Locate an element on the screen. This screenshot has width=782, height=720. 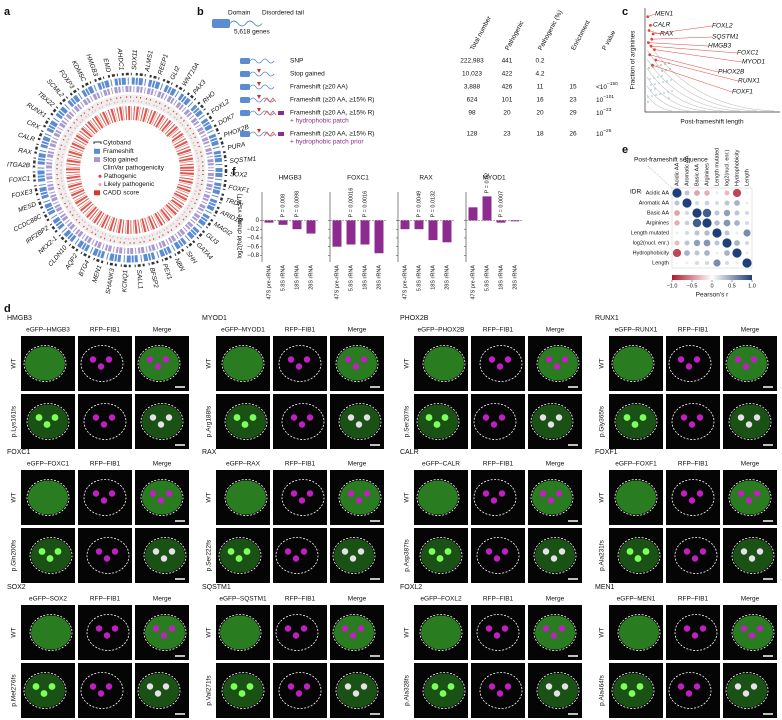
gene-label: BFSP2 is located at coordinates (153, 278).